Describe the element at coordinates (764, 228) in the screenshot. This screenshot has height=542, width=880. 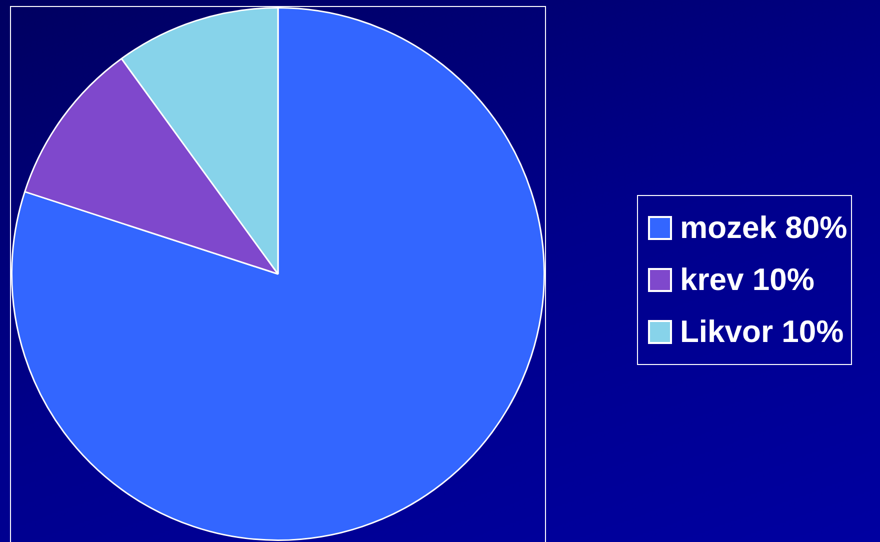
I see `legend-label: mozek 80%` at that location.